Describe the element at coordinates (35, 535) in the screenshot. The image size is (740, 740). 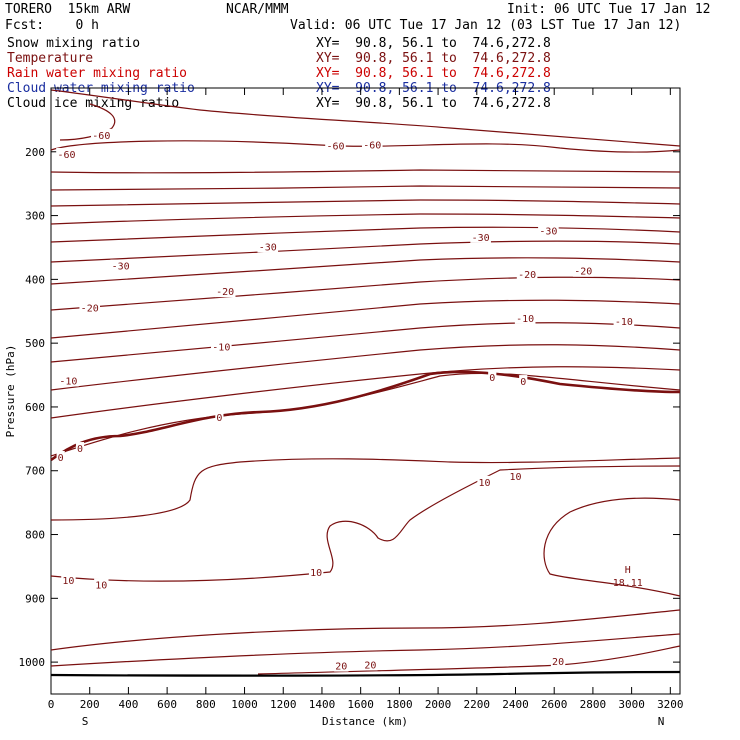
I see `y-tick-label: 800` at that location.